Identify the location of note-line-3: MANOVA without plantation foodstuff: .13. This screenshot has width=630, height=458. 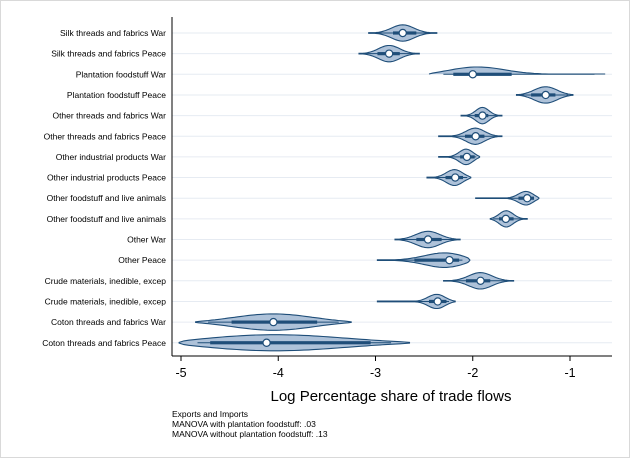
(250, 434).